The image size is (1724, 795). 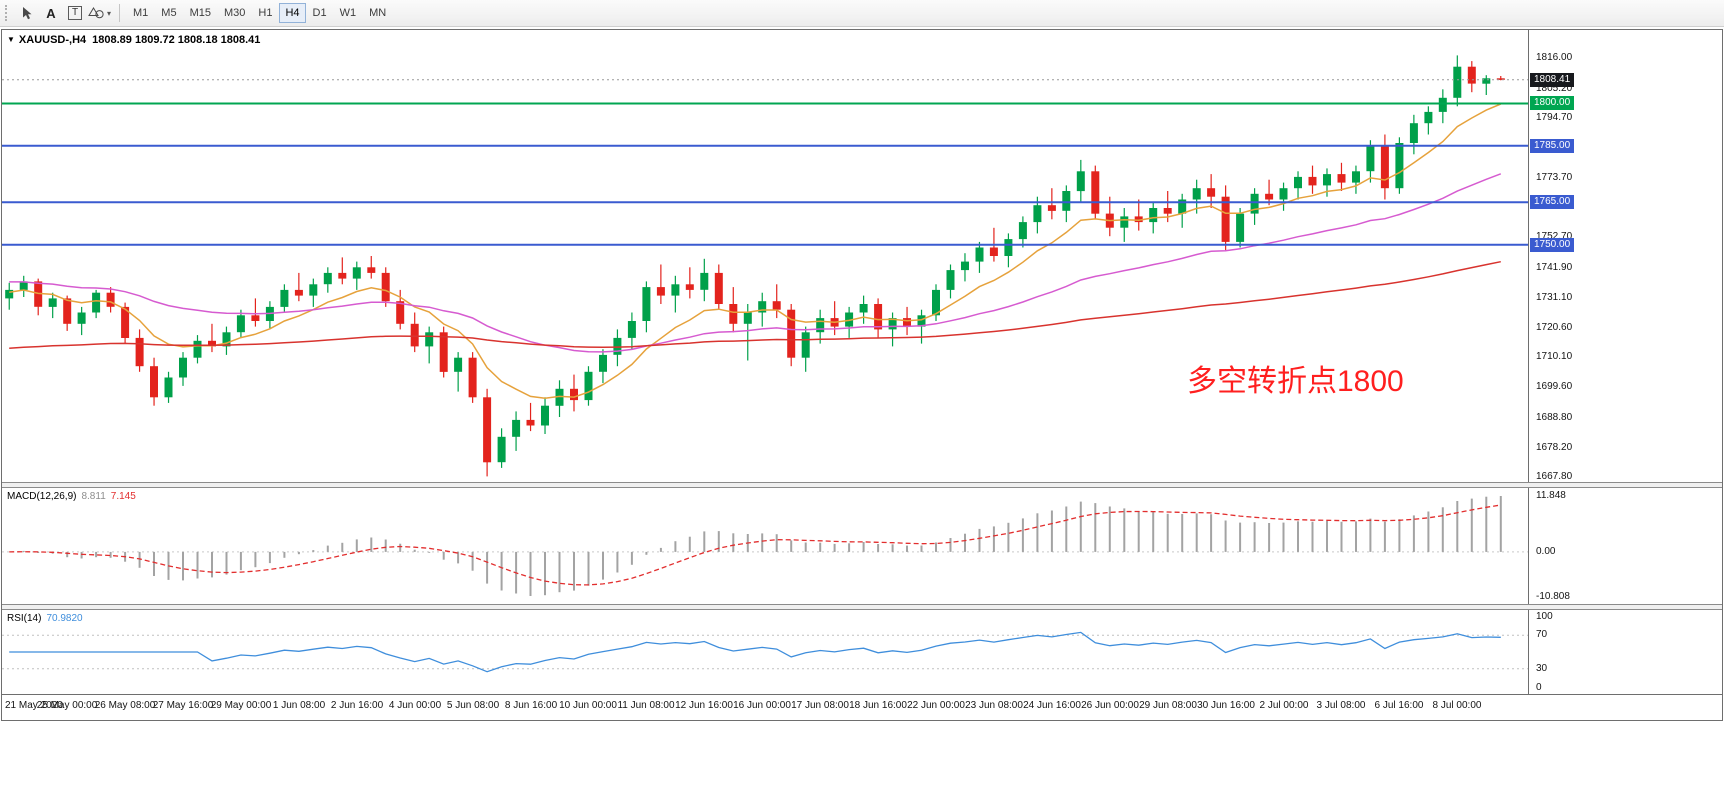 I want to click on time-axis-label: 26 Jun 00:00, so click(x=1110, y=705).